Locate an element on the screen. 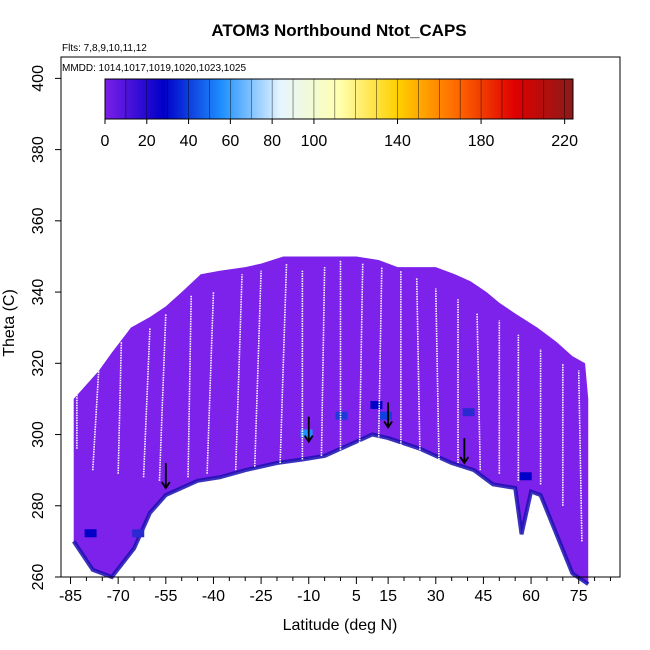  colorbar: 0 20 40 60 80 100 140 180 220 is located at coordinates (339, 114).